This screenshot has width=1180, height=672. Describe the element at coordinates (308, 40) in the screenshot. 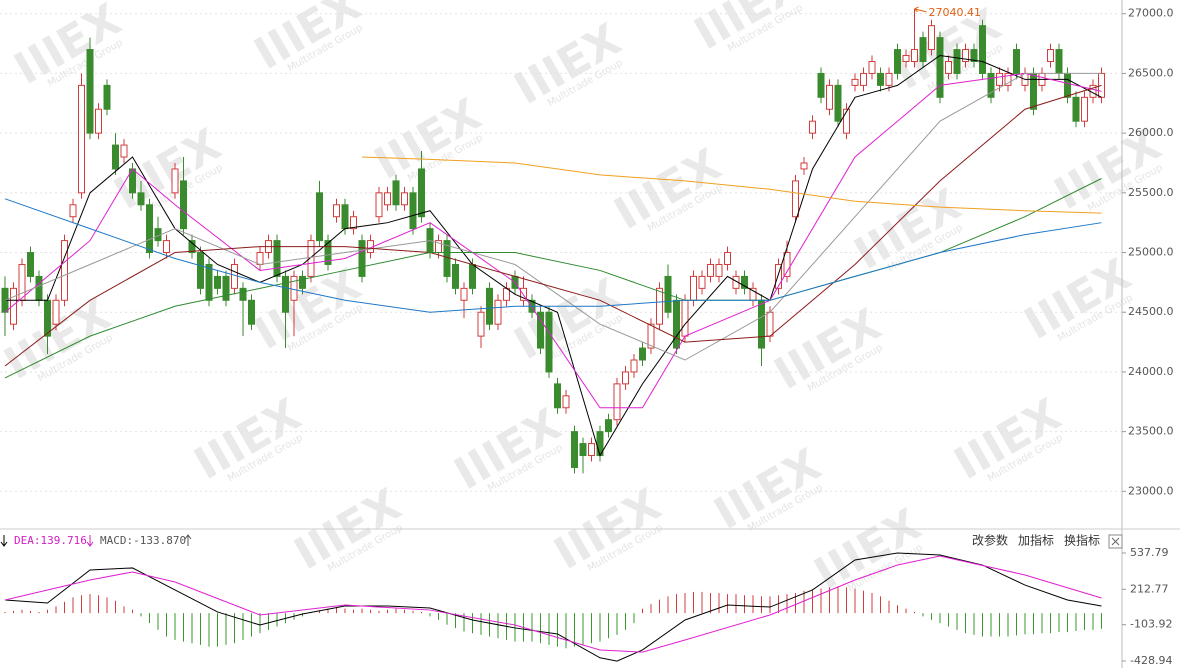

I see `watermark-logo: IIIEX` at that location.